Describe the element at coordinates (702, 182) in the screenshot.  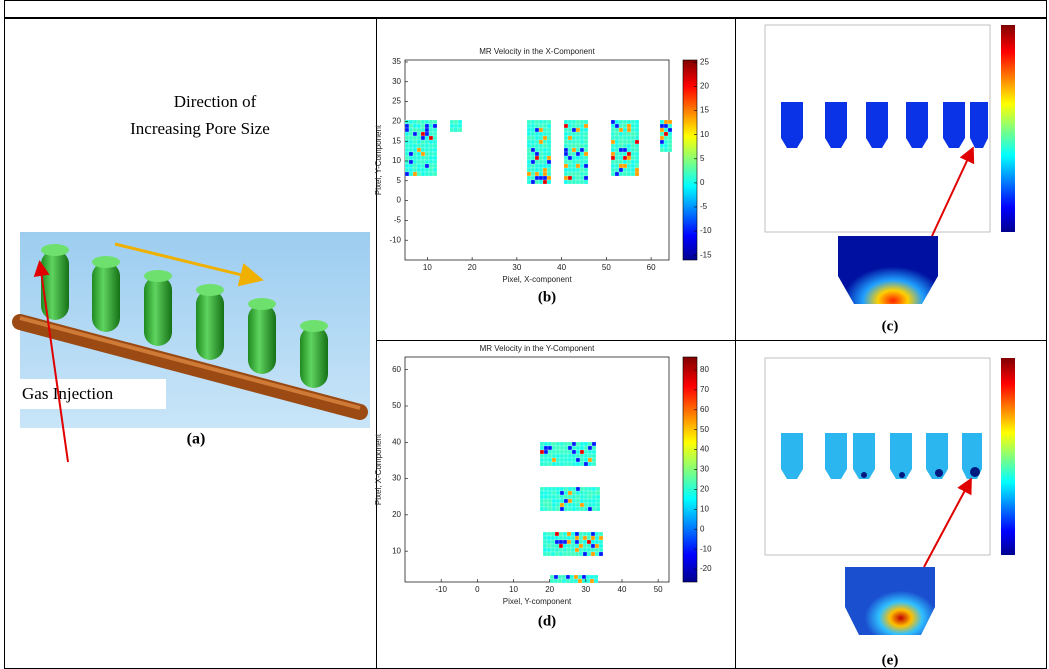
I see `colorbar-tick-label: 0` at that location.